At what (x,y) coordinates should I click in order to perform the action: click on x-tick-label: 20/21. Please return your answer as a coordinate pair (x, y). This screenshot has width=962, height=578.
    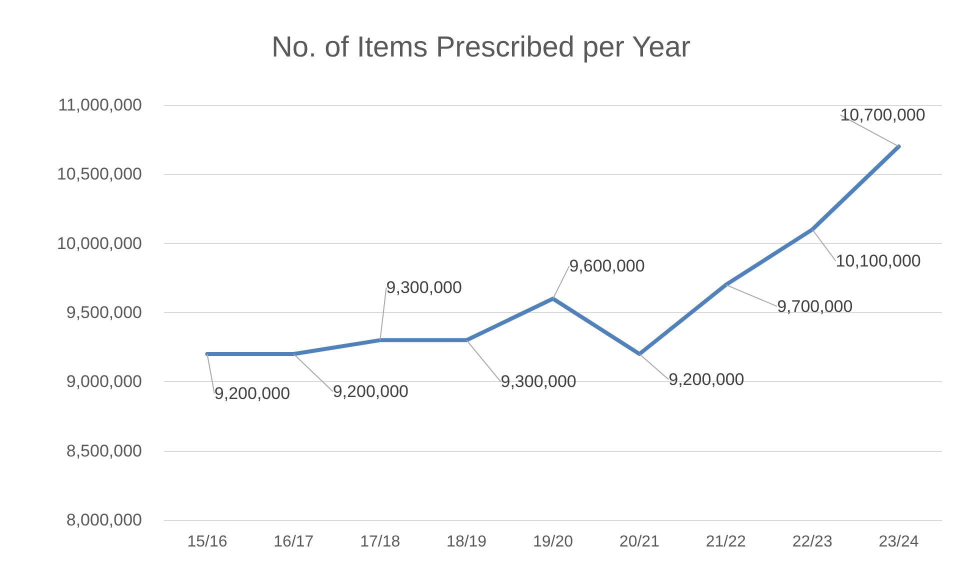
    Looking at the image, I should click on (639, 542).